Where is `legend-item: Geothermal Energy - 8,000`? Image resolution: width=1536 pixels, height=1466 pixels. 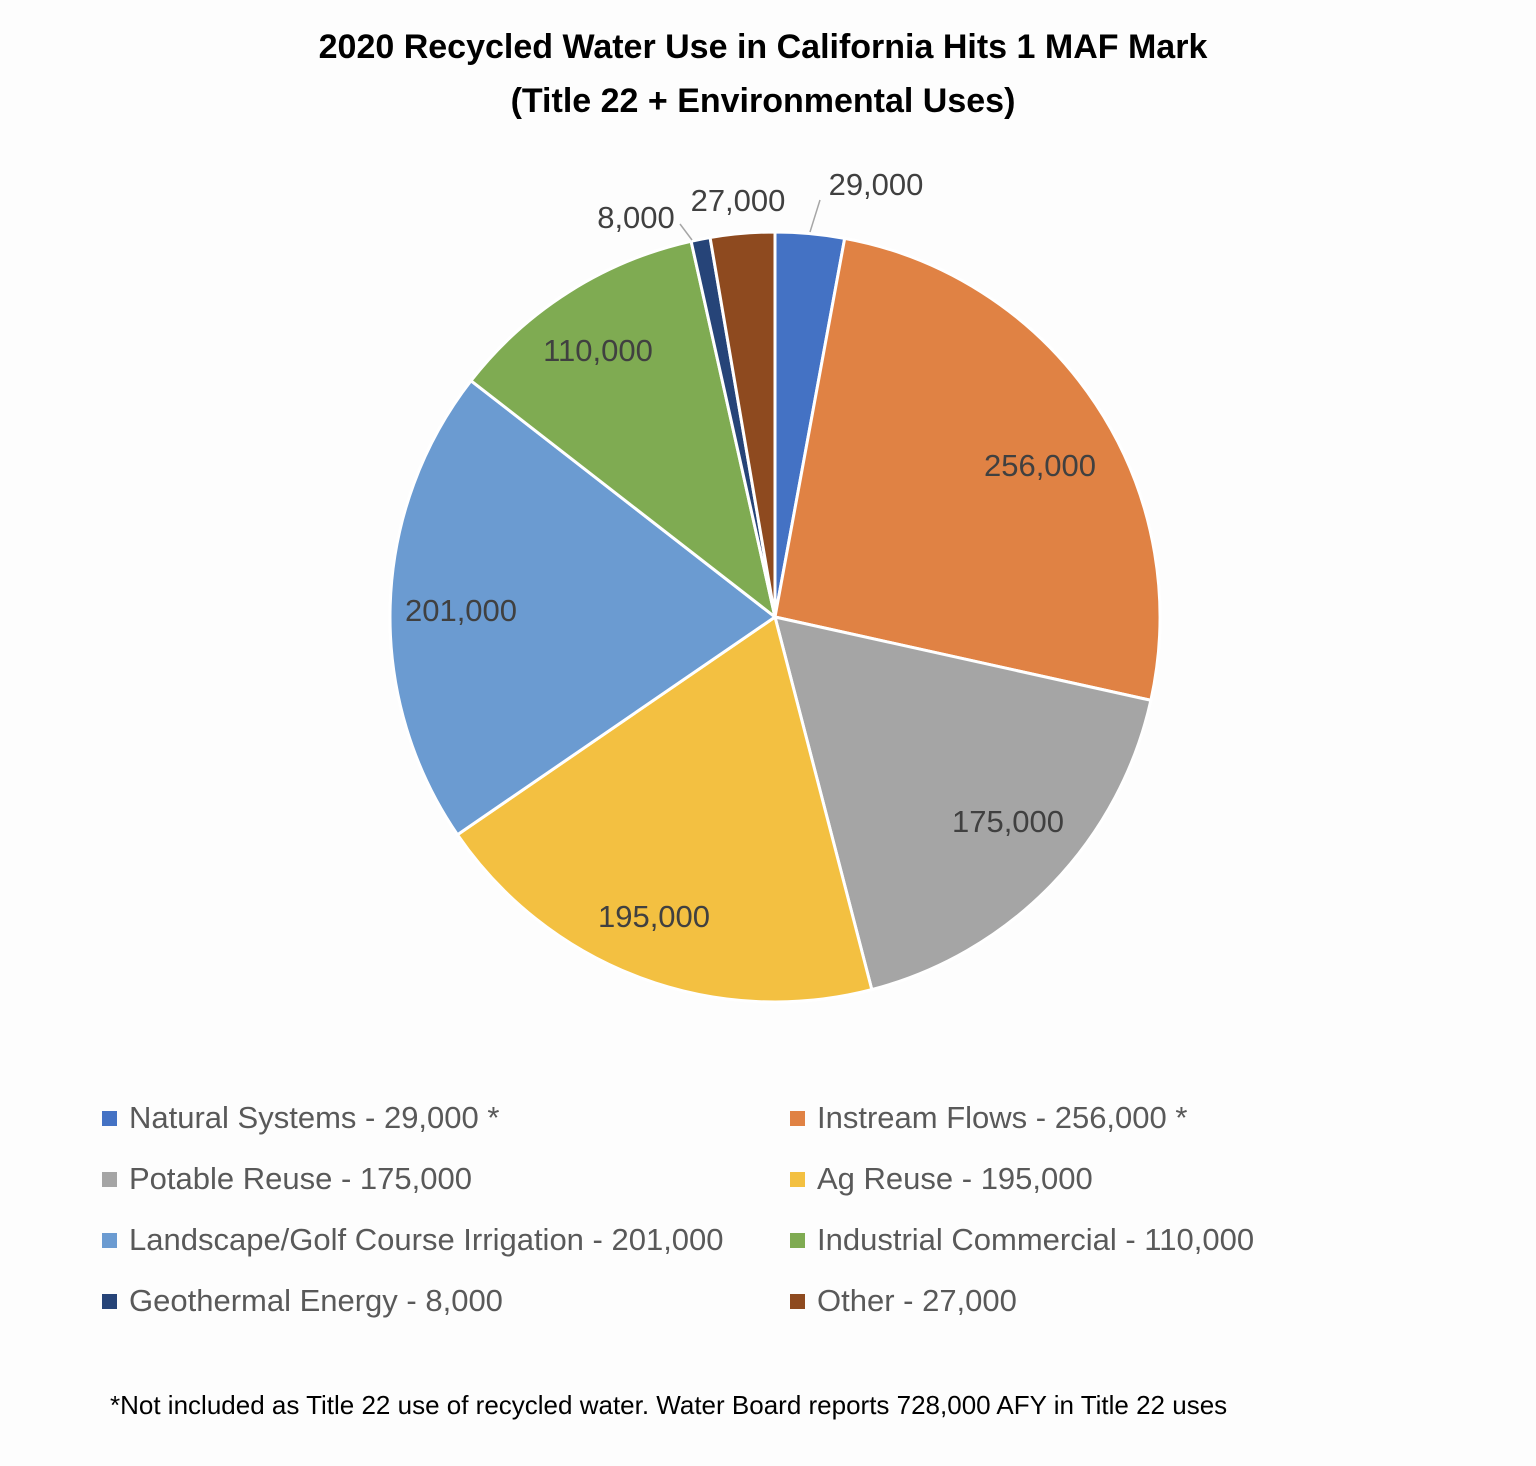
legend-item: Geothermal Energy - 8,000 is located at coordinates (302, 1301).